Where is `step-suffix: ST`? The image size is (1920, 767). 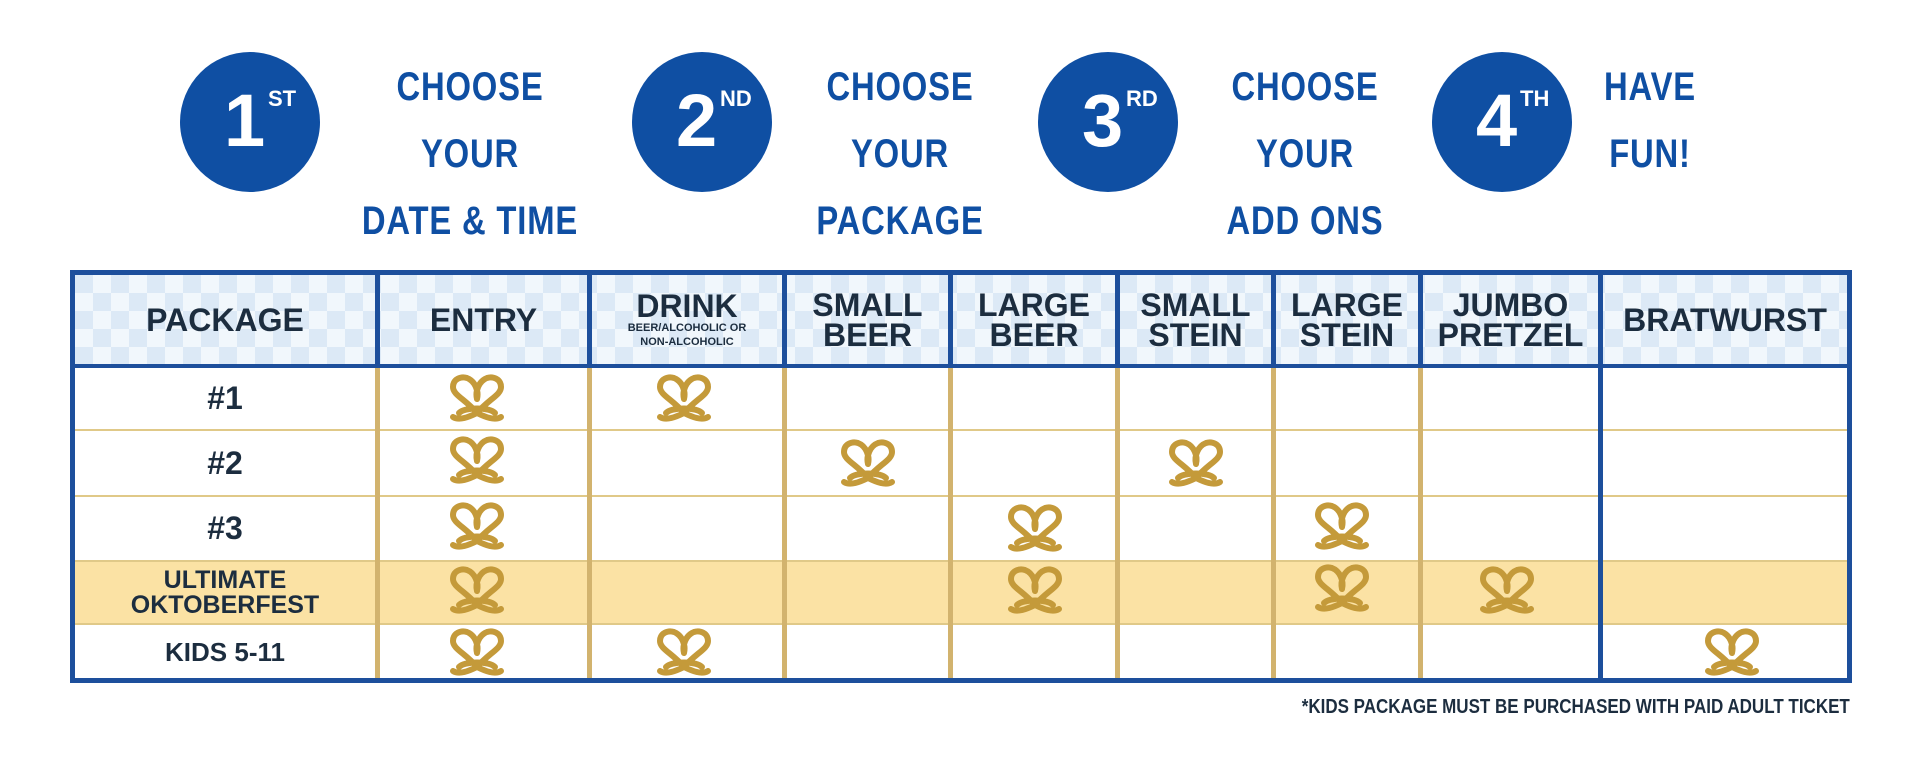
step-suffix: ST is located at coordinates (282, 98).